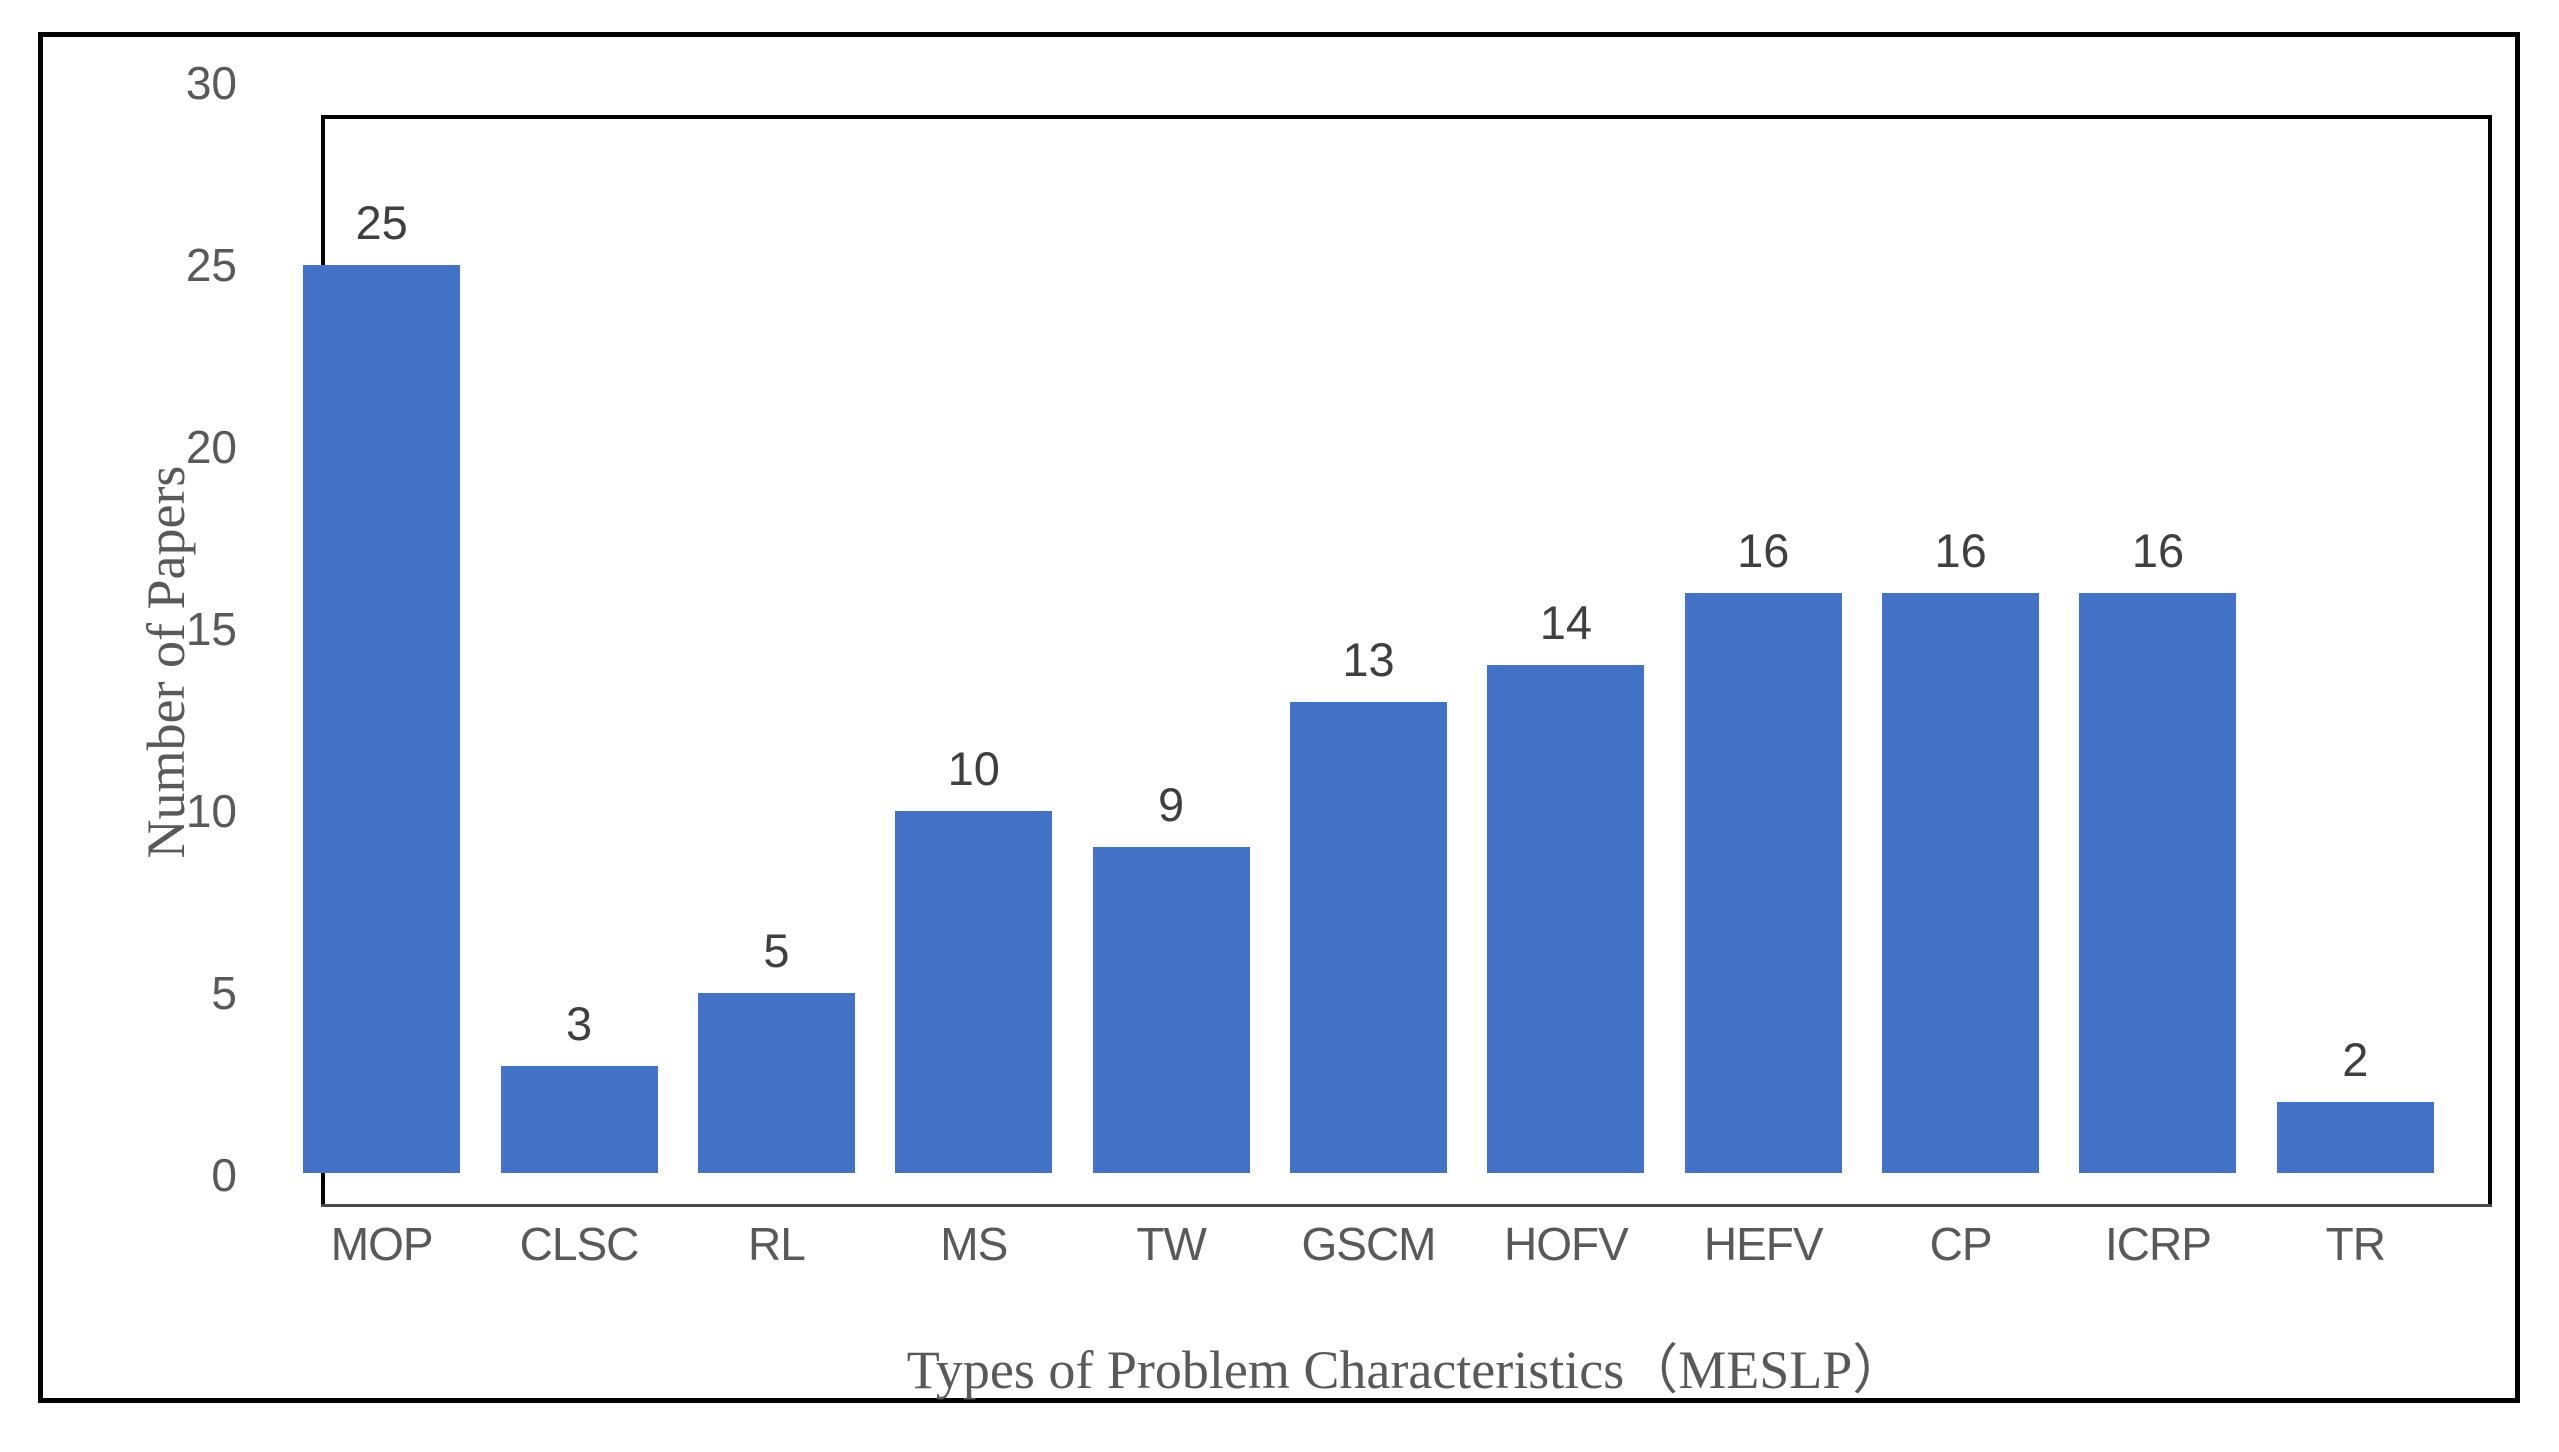 Image resolution: width=2559 pixels, height=1452 pixels. I want to click on y-axis-tick-label: 5, so click(224, 993).